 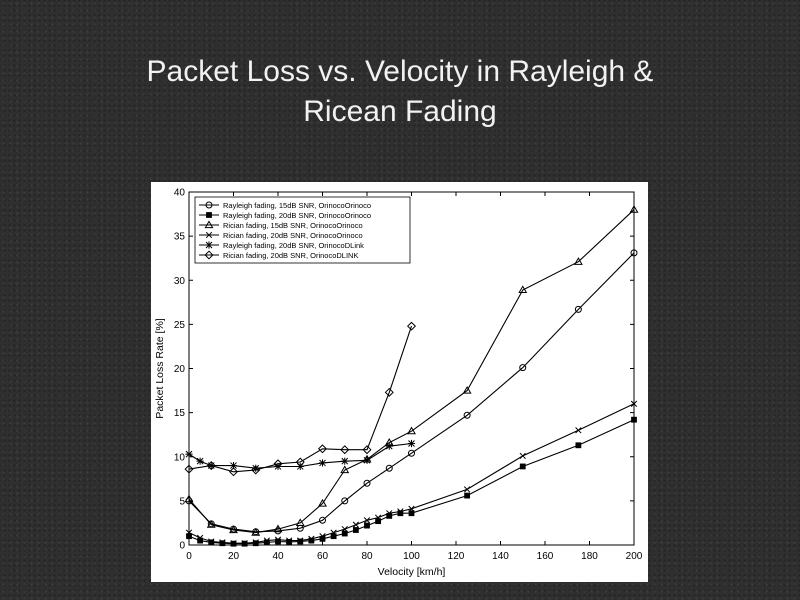 What do you see at coordinates (293, 235) in the screenshot?
I see `legend-label: Rician fading, 20dB SNR, OrinocoOrinoco` at bounding box center [293, 235].